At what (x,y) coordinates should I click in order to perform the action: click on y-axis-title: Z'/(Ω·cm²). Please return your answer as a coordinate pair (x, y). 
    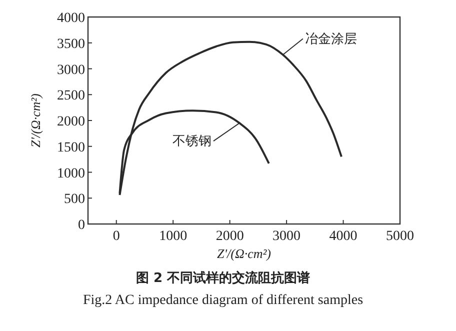
    Looking at the image, I should click on (35, 121).